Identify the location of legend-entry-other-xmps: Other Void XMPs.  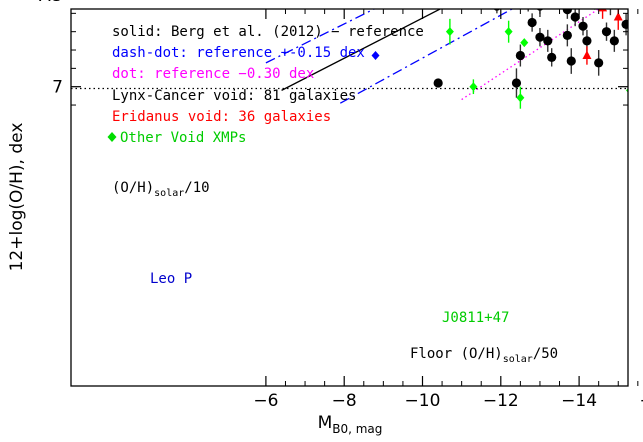
(183, 138).